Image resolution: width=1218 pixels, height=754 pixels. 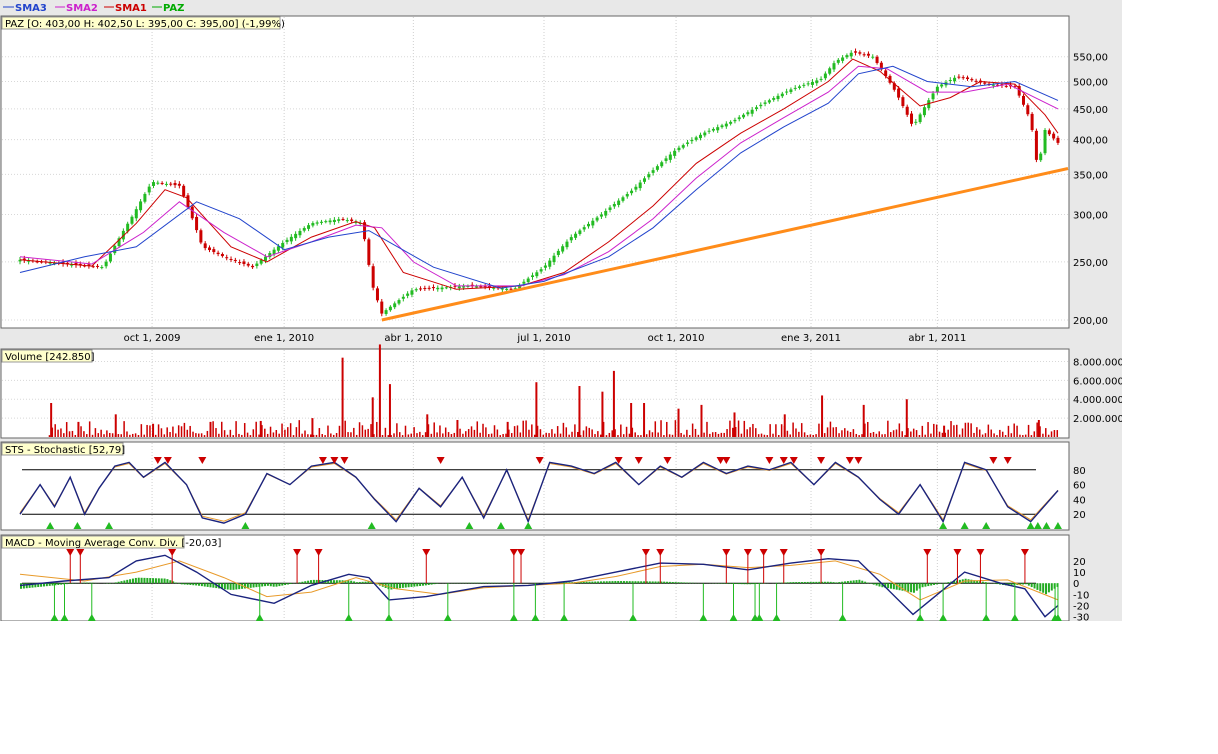 I want to click on legend-sma3: SMA3, so click(x=31, y=8).